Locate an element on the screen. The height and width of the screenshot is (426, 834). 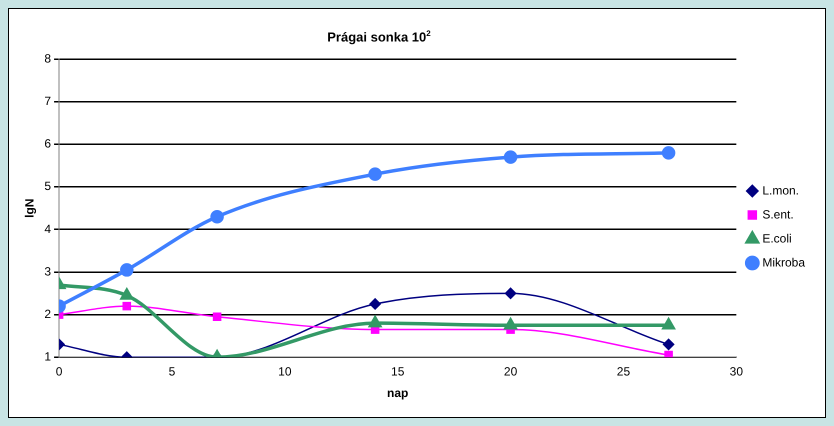
y-tick-label: 2 is located at coordinates (48, 313).